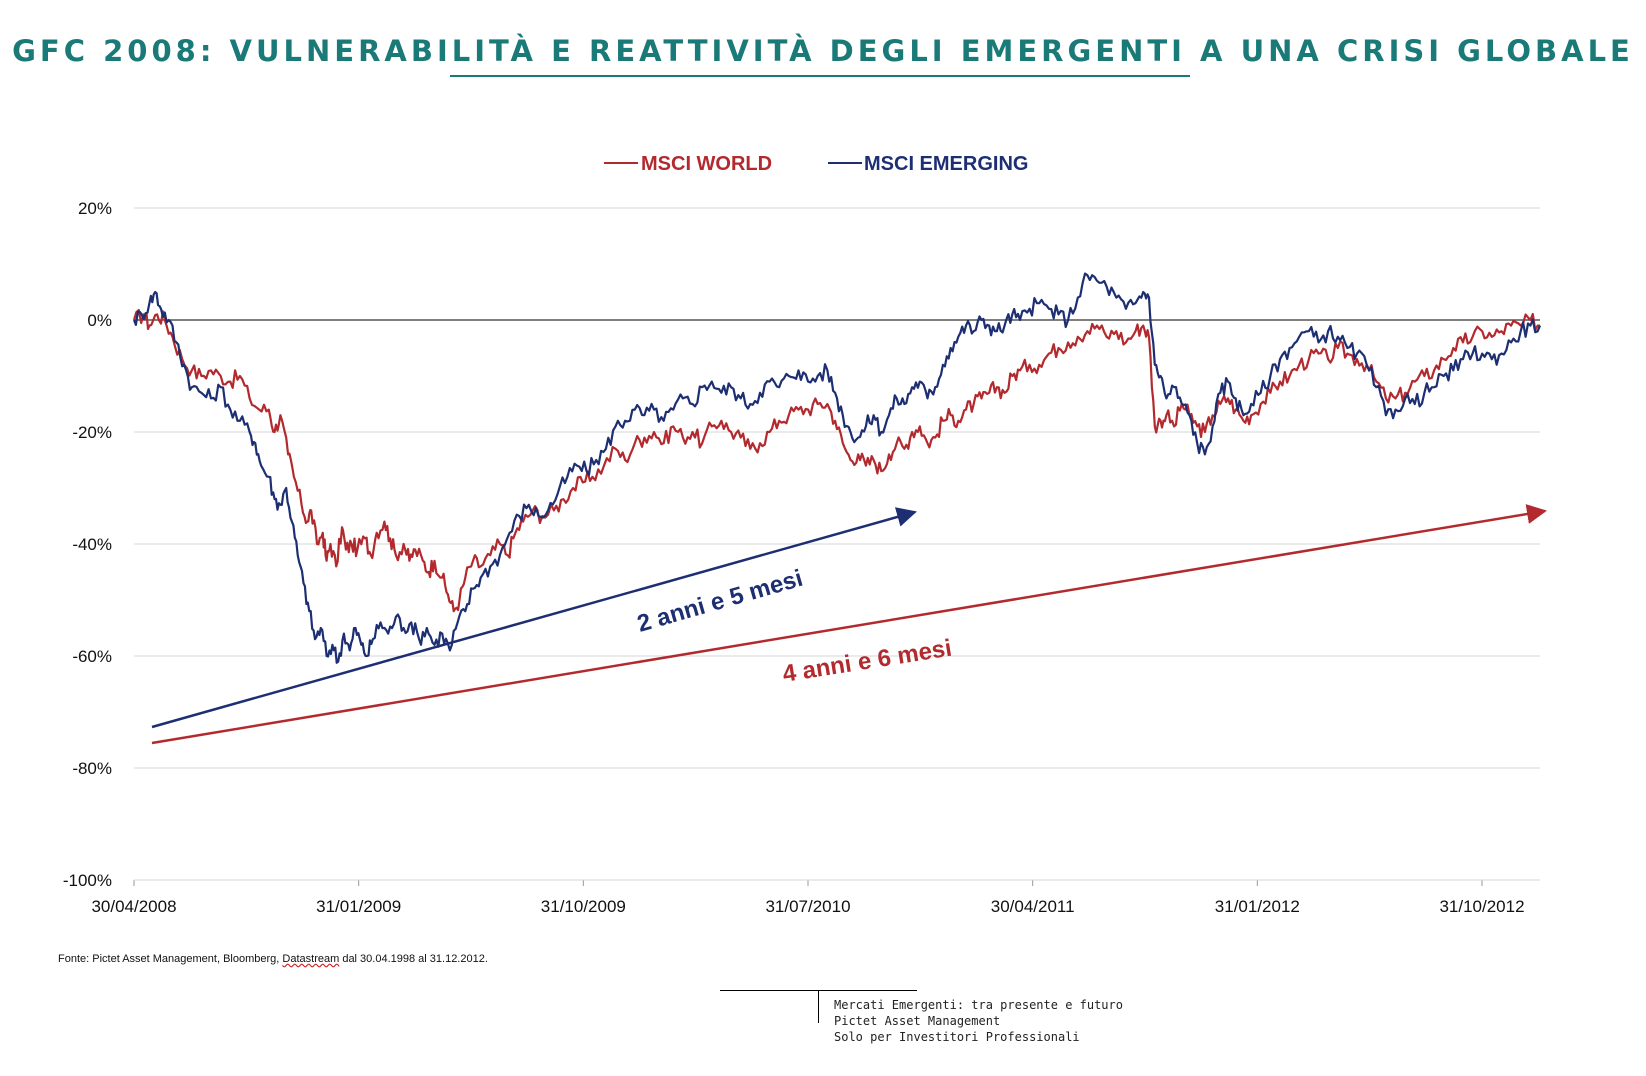 The height and width of the screenshot is (1076, 1646). I want to click on legend-emerging-label: MSCI EMERGING, so click(946, 164).